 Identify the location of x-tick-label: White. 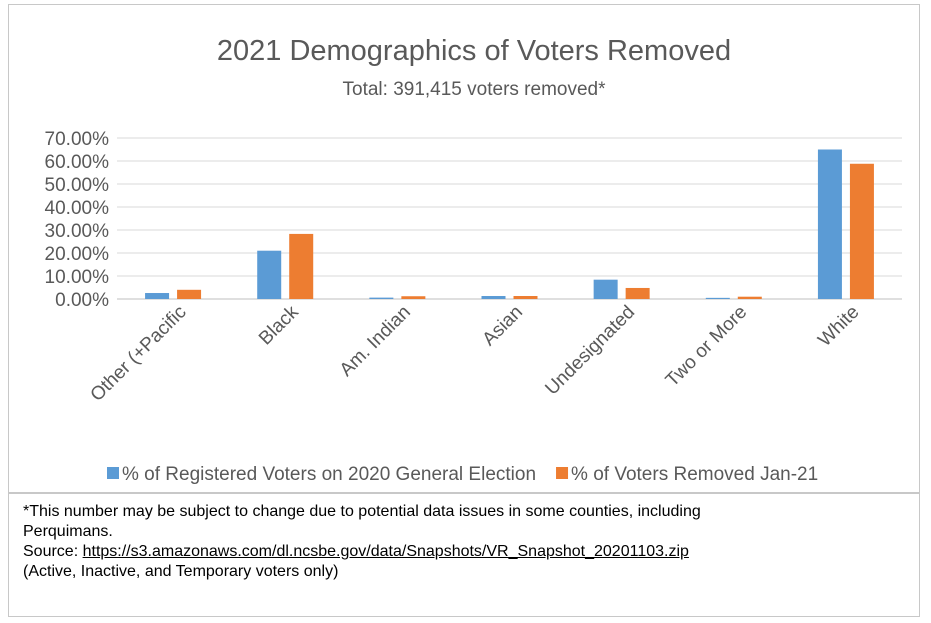
(838, 326).